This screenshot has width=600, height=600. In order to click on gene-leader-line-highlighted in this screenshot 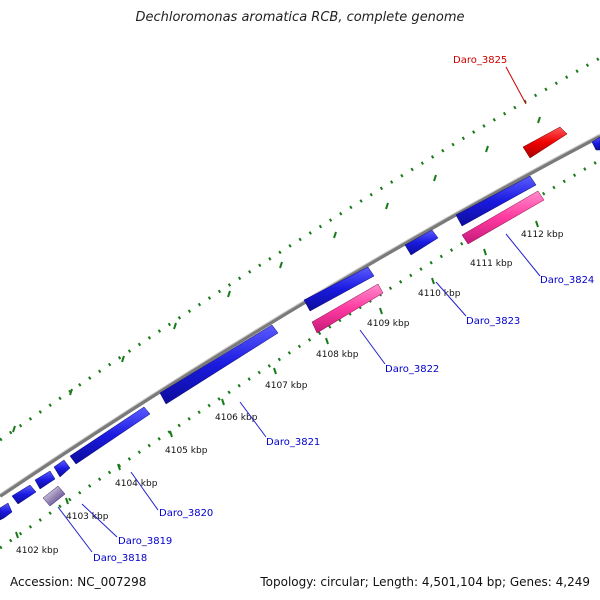, I will do `click(516, 85)`.